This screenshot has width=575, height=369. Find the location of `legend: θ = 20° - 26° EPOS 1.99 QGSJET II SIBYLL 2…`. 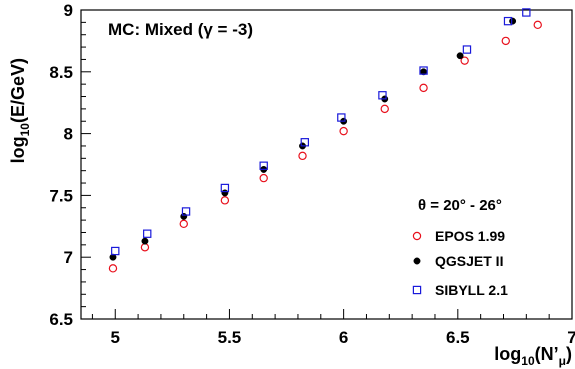

legend: θ = 20° - 26° EPOS 1.99 QGSJET II SIBYLL 2… is located at coordinates (460, 247).